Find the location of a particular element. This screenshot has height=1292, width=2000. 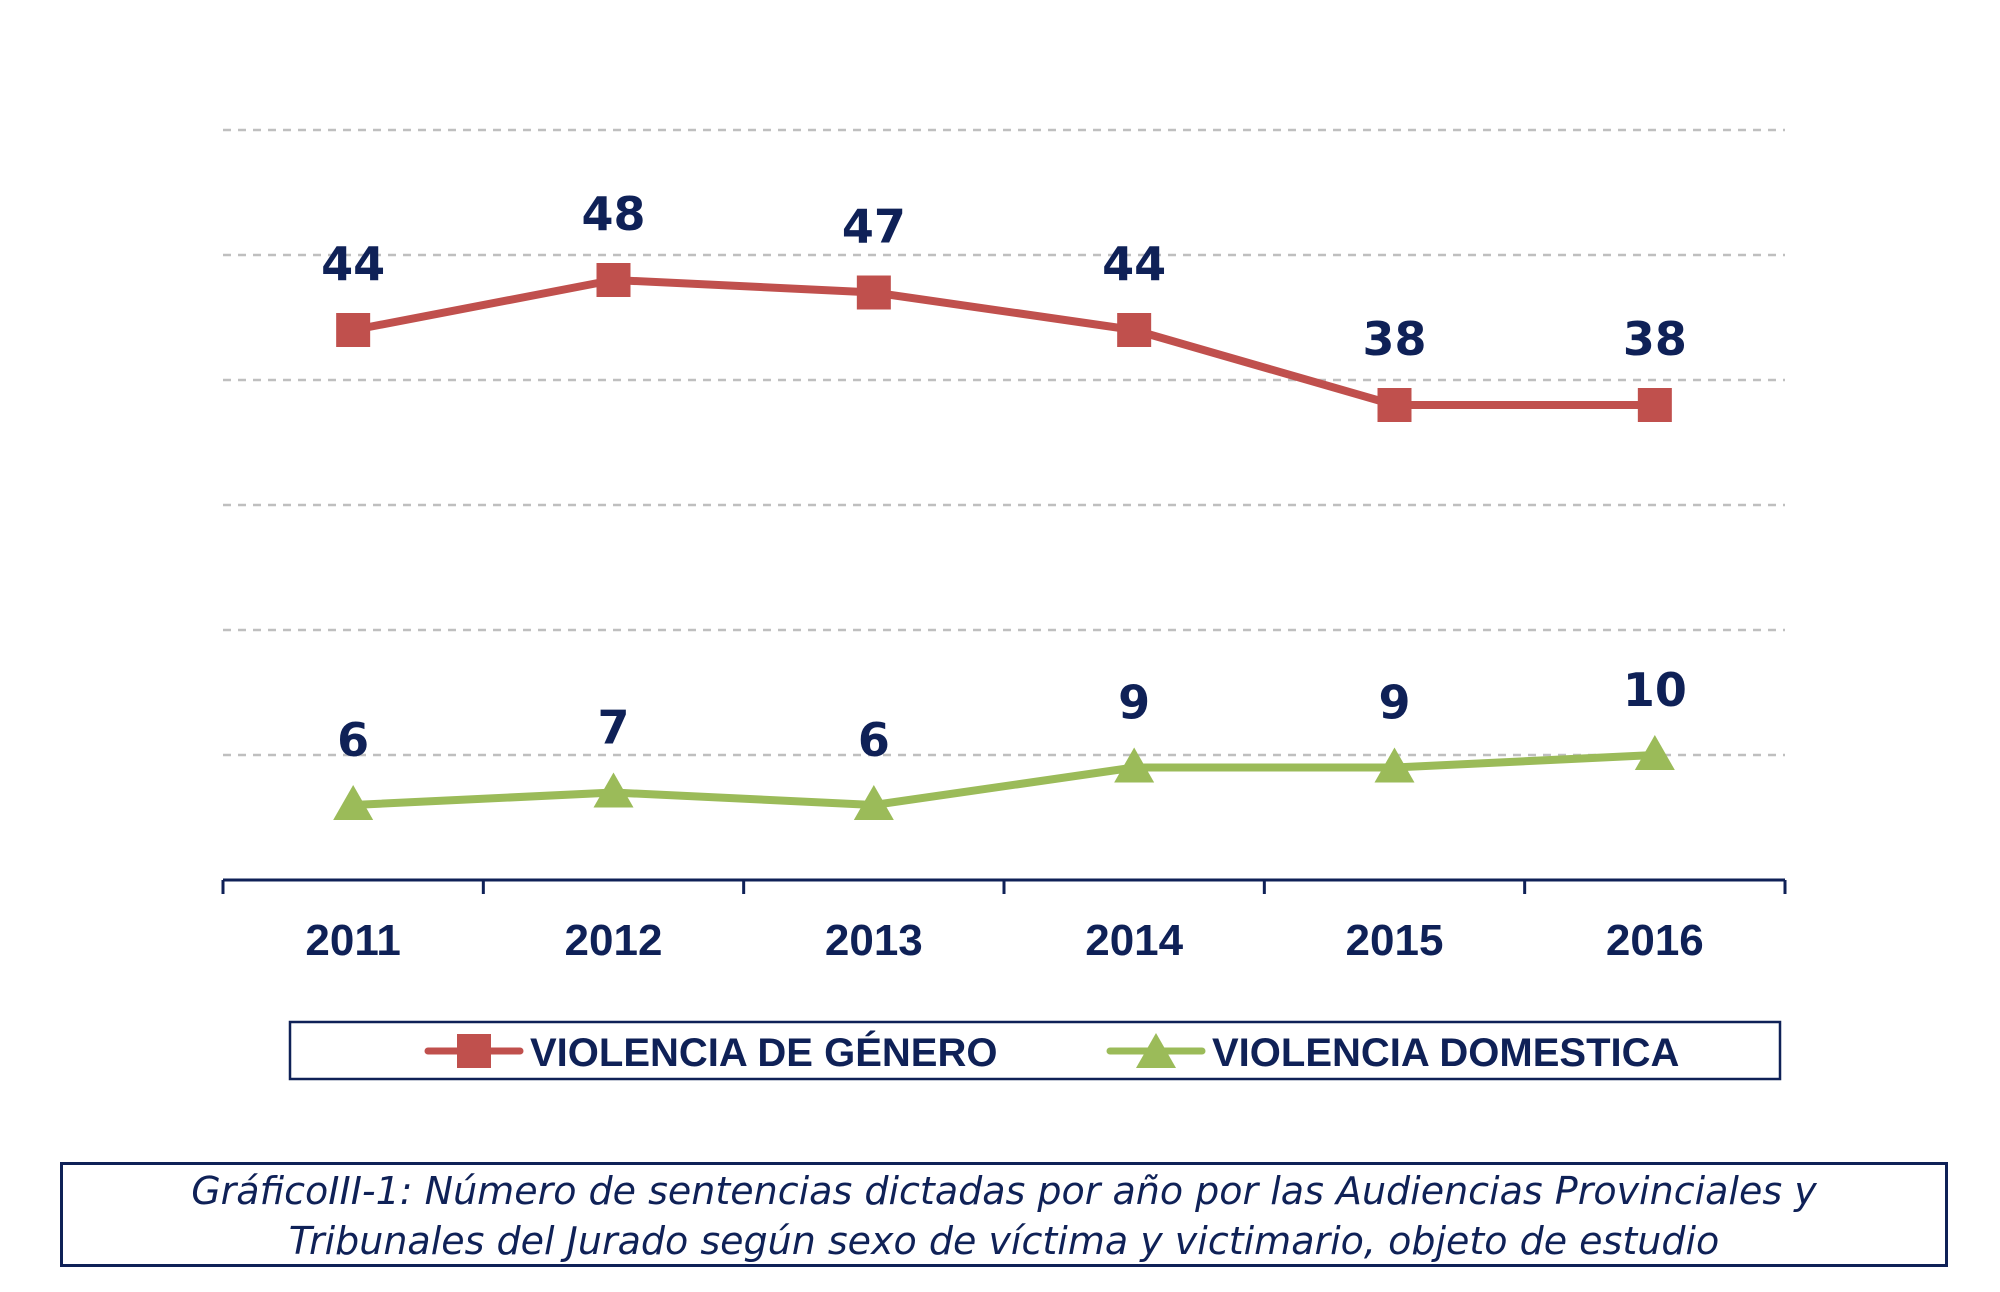

legend-marker-square is located at coordinates (474, 1051).